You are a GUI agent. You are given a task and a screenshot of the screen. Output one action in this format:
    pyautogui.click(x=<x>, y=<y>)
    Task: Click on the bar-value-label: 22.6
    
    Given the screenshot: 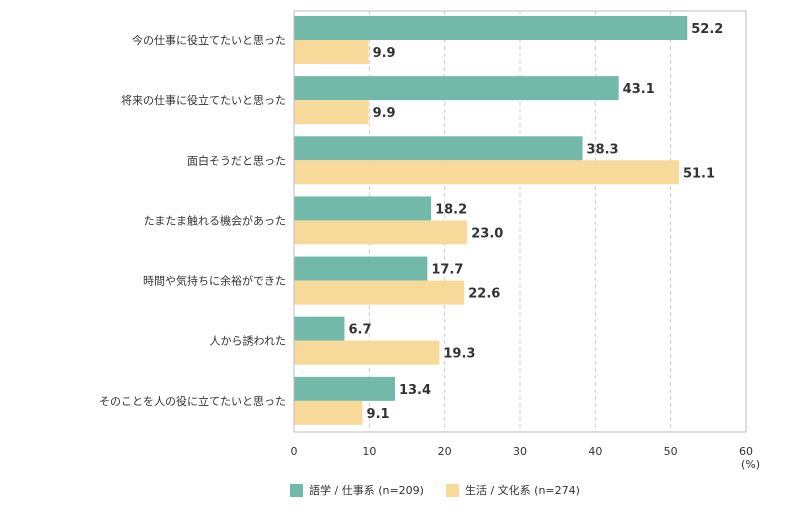 What is the action you would take?
    pyautogui.click(x=484, y=294)
    